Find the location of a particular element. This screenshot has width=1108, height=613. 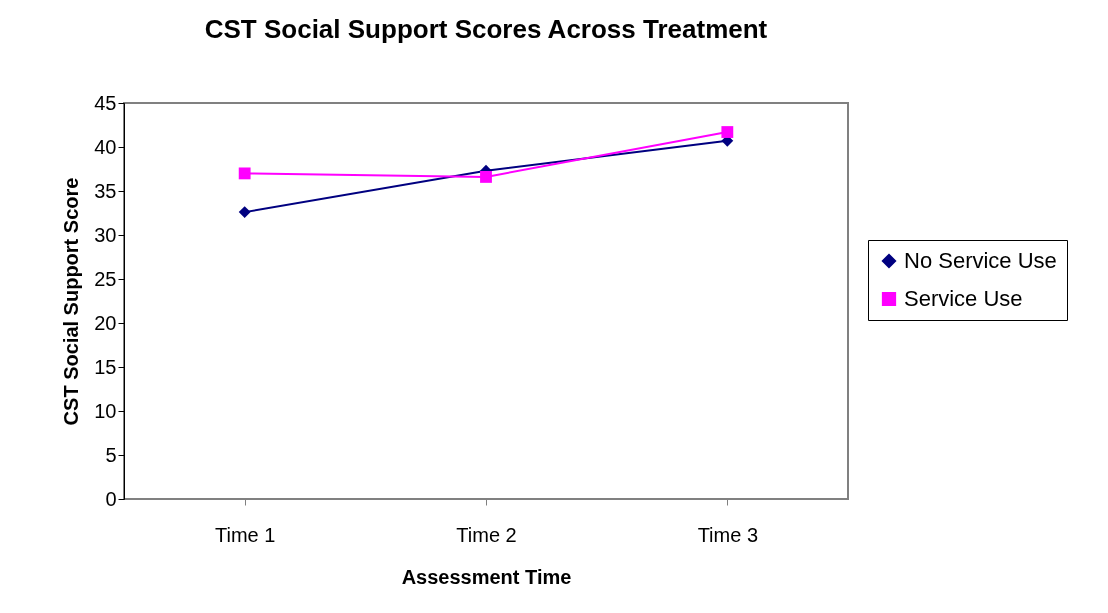

y-tick-label: 15 is located at coordinates (105, 366).